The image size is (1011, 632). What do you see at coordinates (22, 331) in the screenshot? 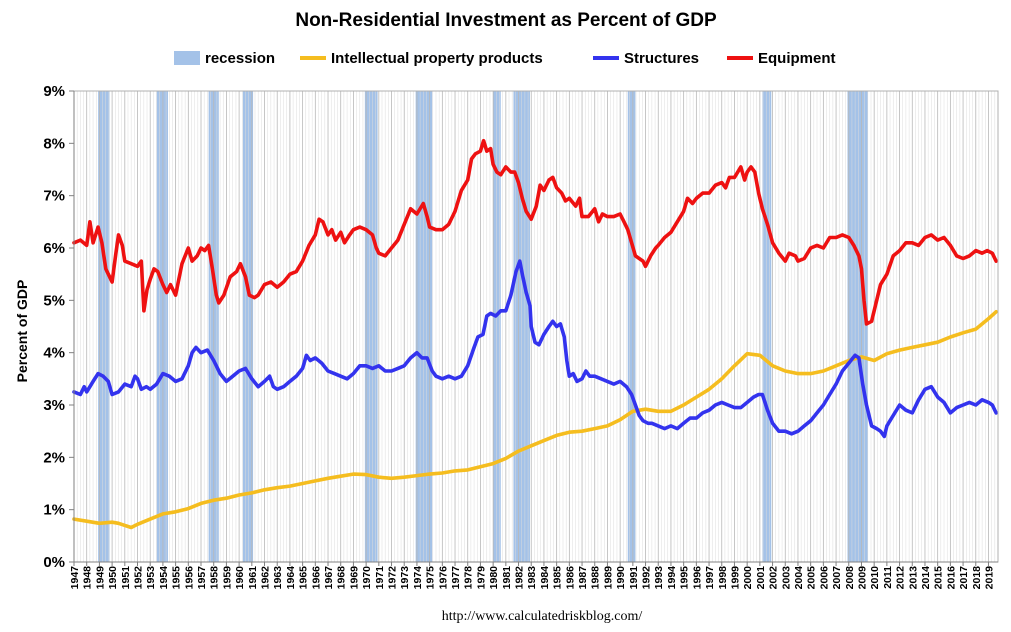
I see `y-axis-label: Percent of GDP` at bounding box center [22, 331].